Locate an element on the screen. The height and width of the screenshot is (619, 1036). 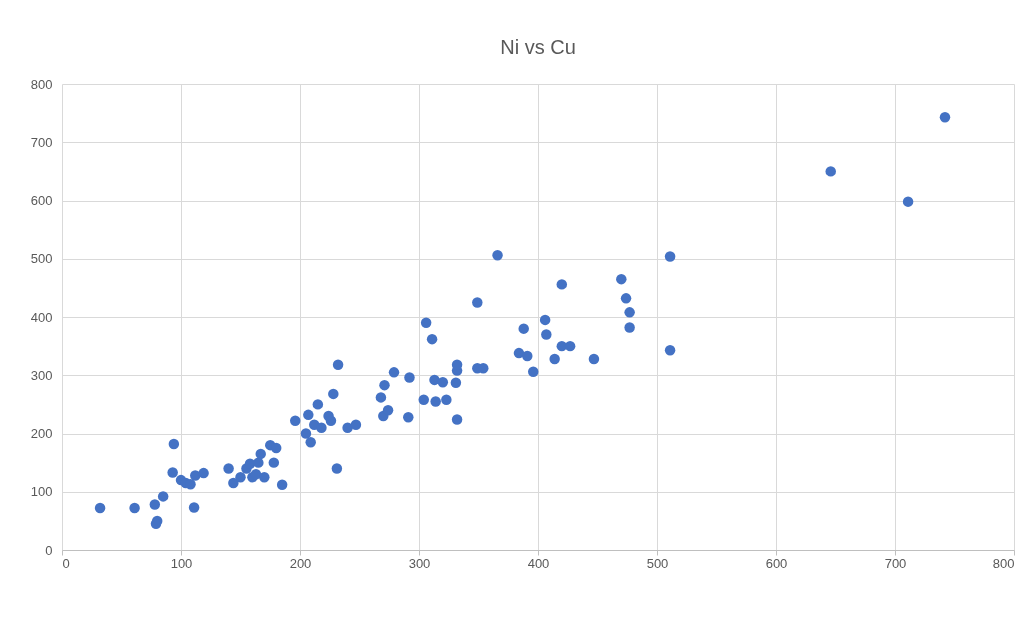
x-tick-label: 200 is located at coordinates (300, 563).